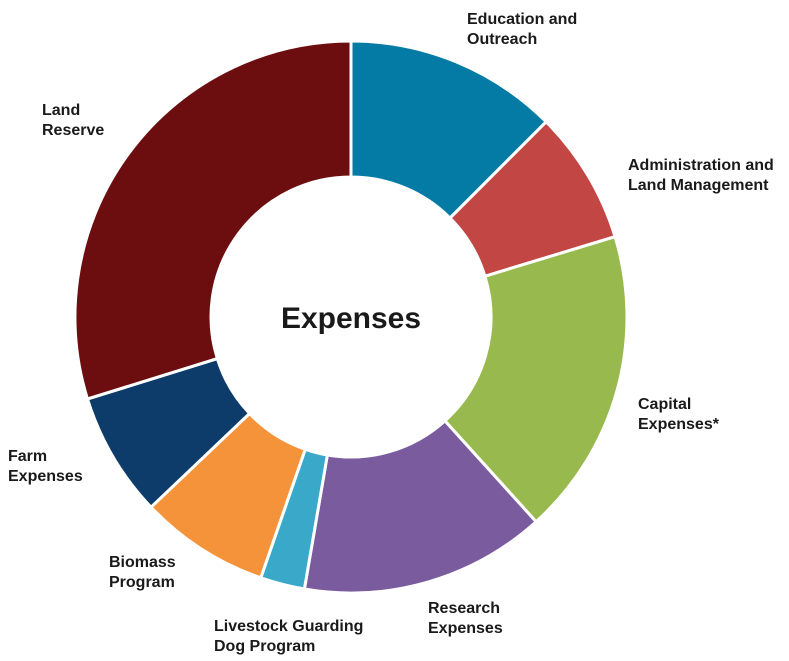  What do you see at coordinates (679, 414) in the screenshot?
I see `slice-label-capital-expenses: Capital Expenses*` at bounding box center [679, 414].